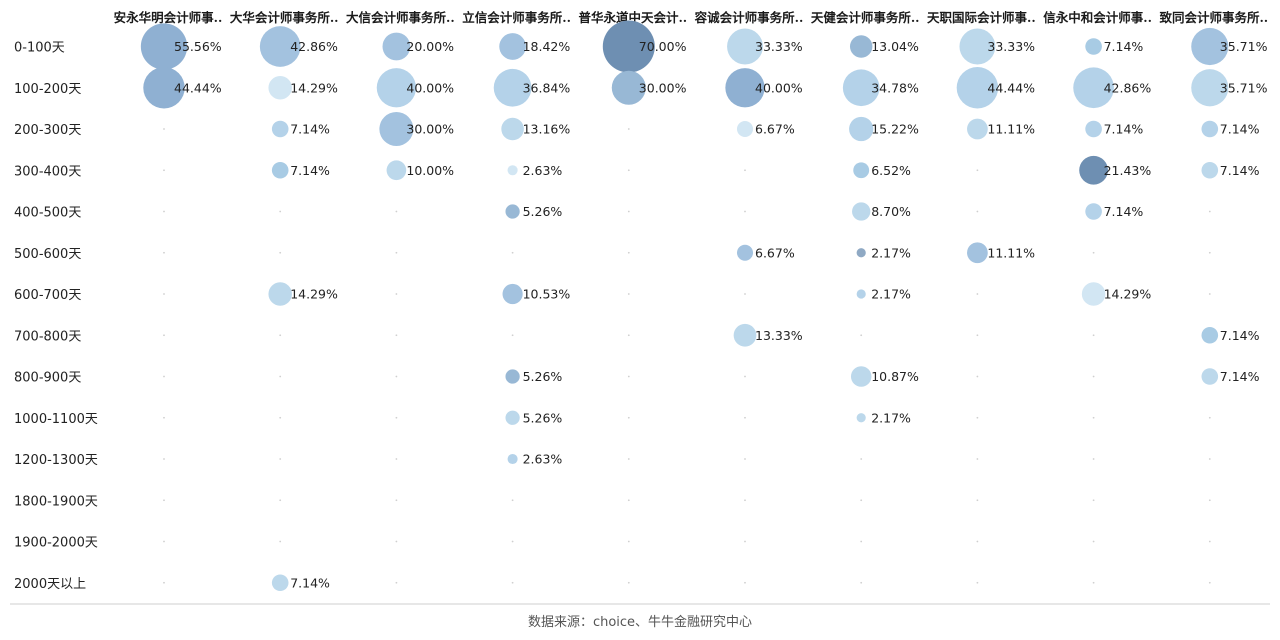 This screenshot has width=1280, height=640. What do you see at coordinates (47, 295) in the screenshot?
I see `row-label: 600-700天` at bounding box center [47, 295].